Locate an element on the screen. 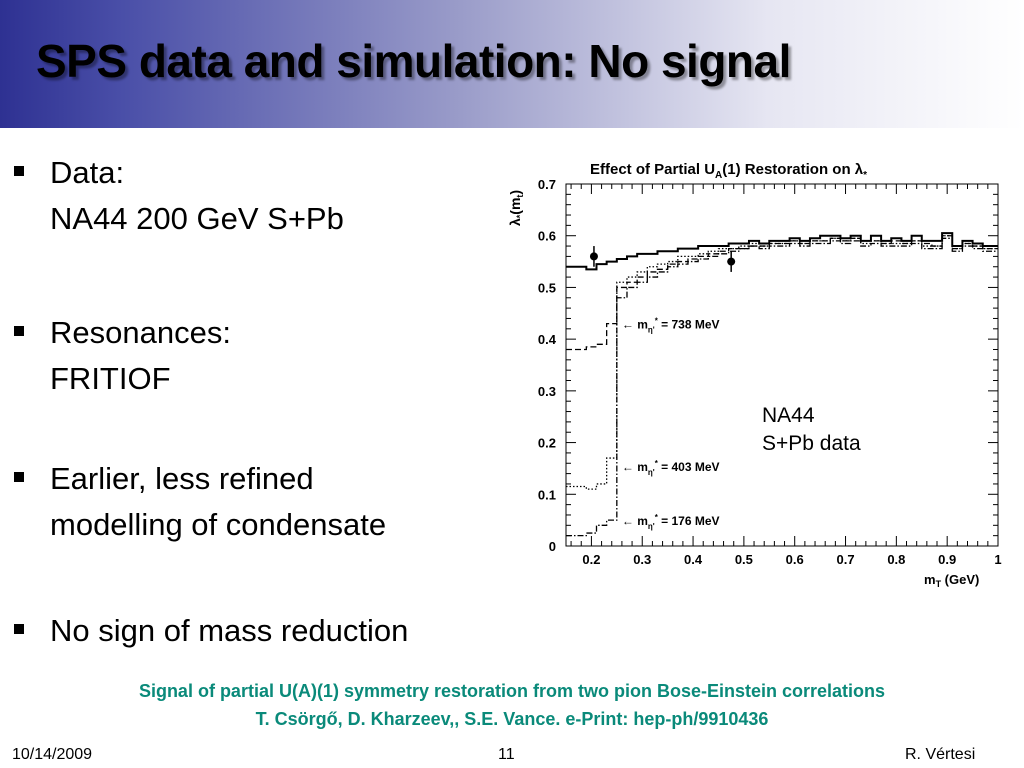 The height and width of the screenshot is (768, 1024). bullet-text: No sign of mass reduction is located at coordinates (229, 630).